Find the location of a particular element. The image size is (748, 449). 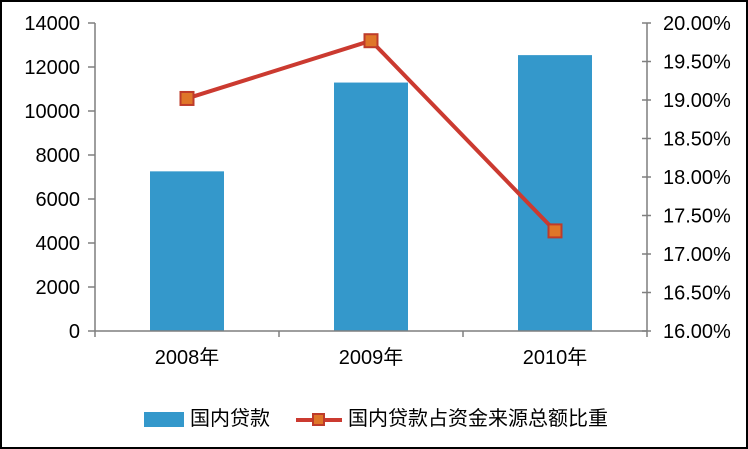

right-axis-label-18.00%: 18.00% is located at coordinates (697, 178).